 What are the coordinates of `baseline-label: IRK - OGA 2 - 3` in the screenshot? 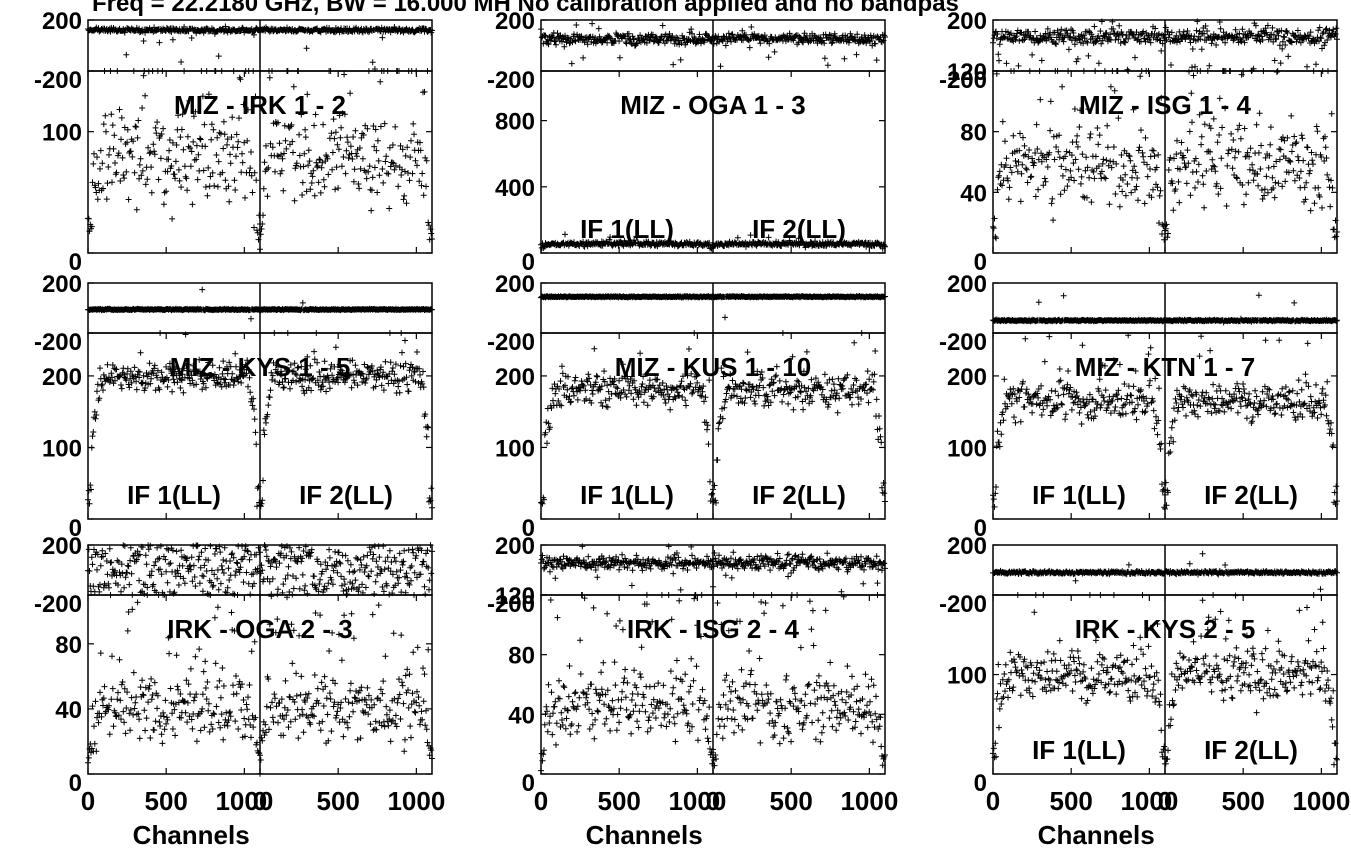 It's located at (259, 629).